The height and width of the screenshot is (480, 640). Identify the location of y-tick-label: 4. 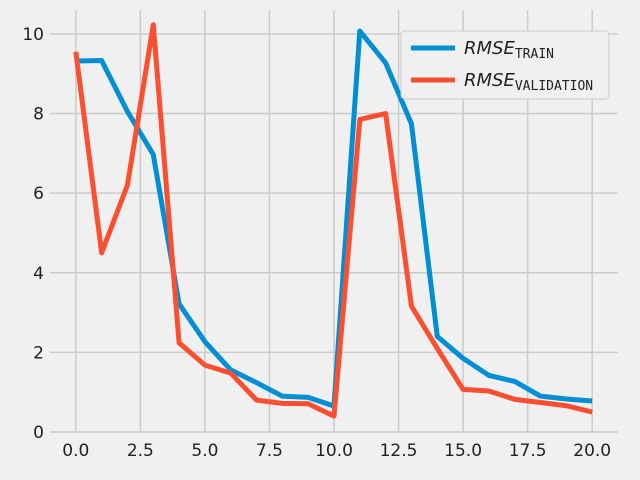
(38, 274).